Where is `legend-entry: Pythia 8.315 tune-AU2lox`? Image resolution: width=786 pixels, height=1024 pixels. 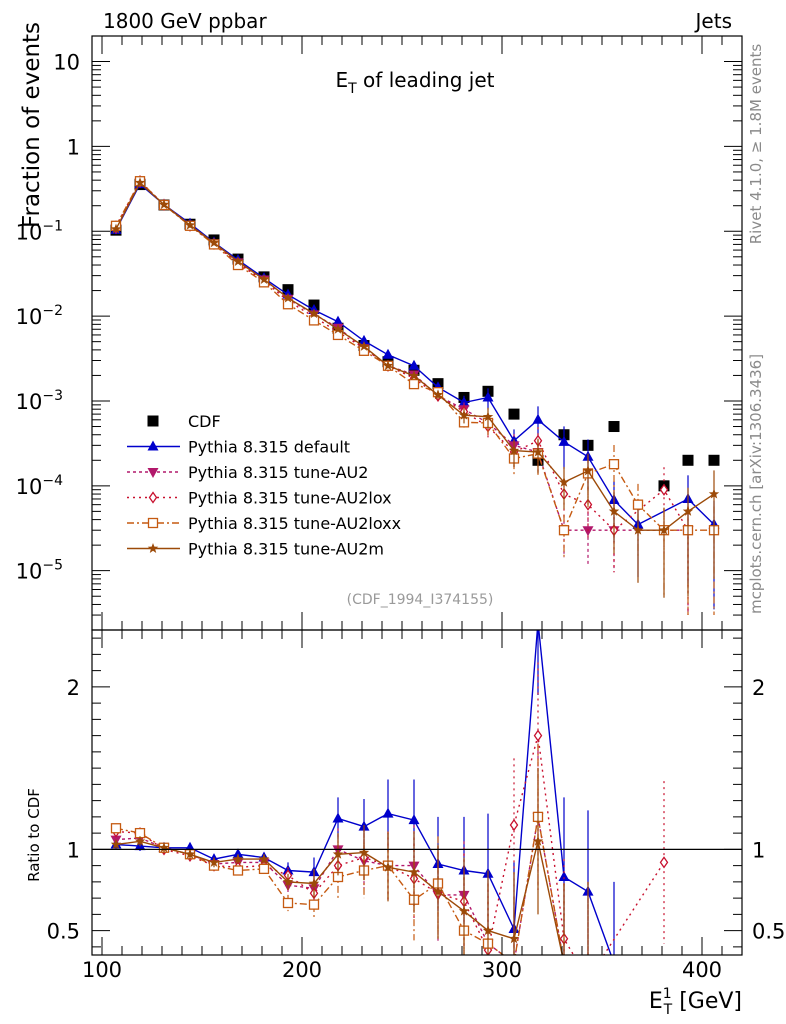
legend-entry: Pythia 8.315 tune-AU2lox is located at coordinates (290, 498).